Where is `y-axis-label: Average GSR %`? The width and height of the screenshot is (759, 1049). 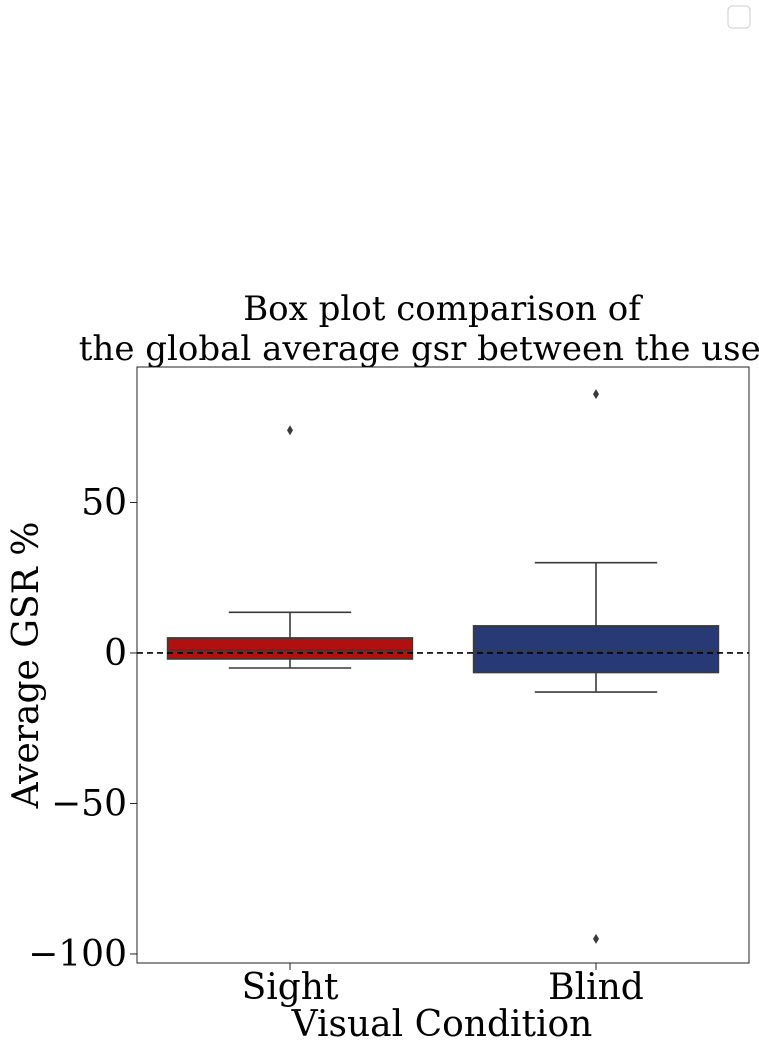 y-axis-label: Average GSR % is located at coordinates (26, 666).